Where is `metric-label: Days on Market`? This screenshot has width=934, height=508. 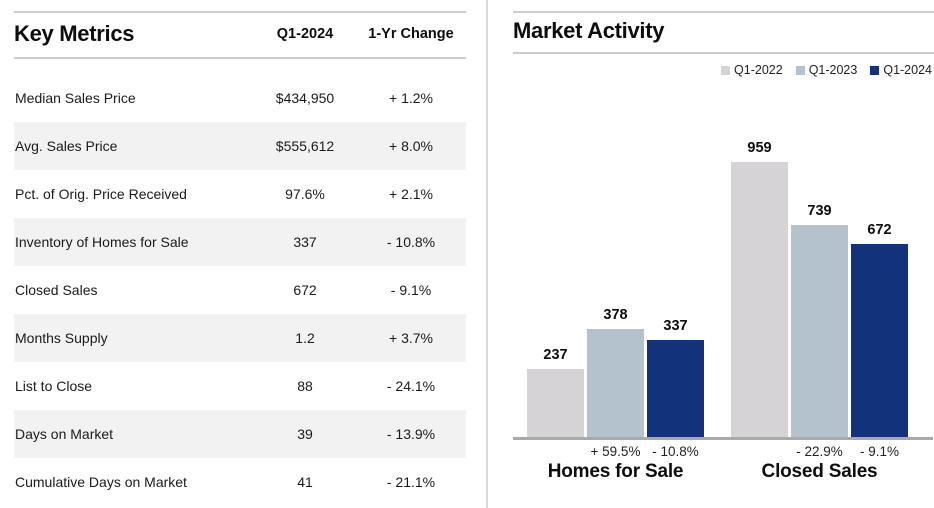
metric-label: Days on Market is located at coordinates (64, 434).